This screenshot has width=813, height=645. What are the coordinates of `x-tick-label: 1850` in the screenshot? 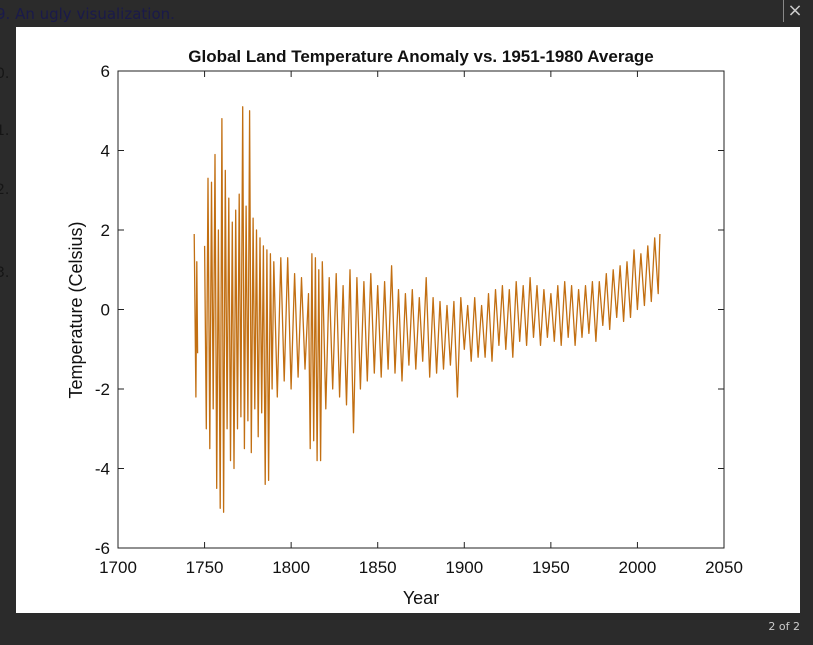 It's located at (378, 567).